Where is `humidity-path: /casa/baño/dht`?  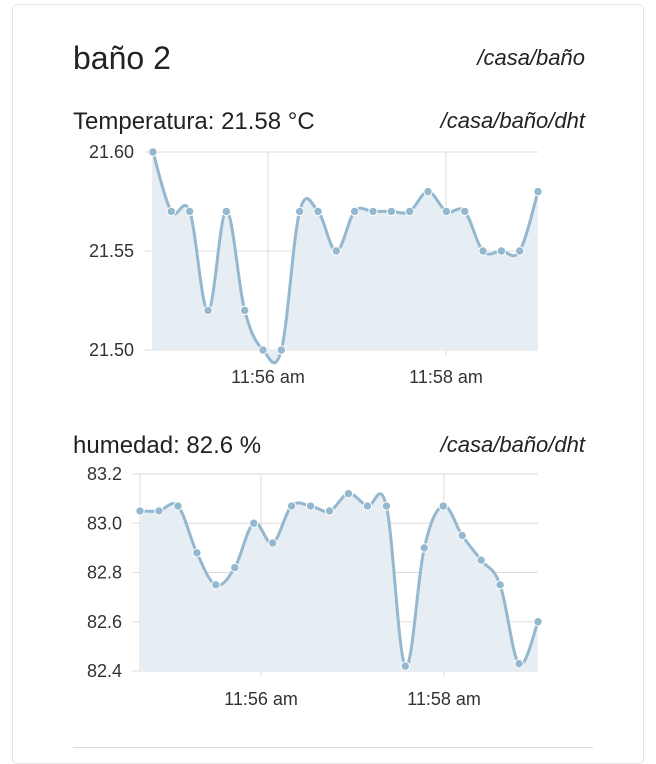 humidity-path: /casa/baño/dht is located at coordinates (512, 444).